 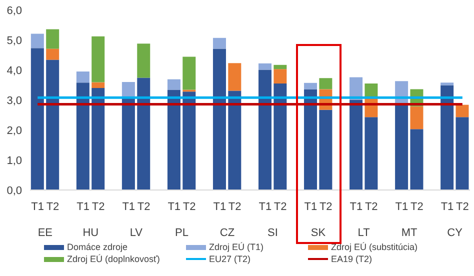 I want to click on legend-label: Zdroj EÚ (substitúcia), so click(x=374, y=247).